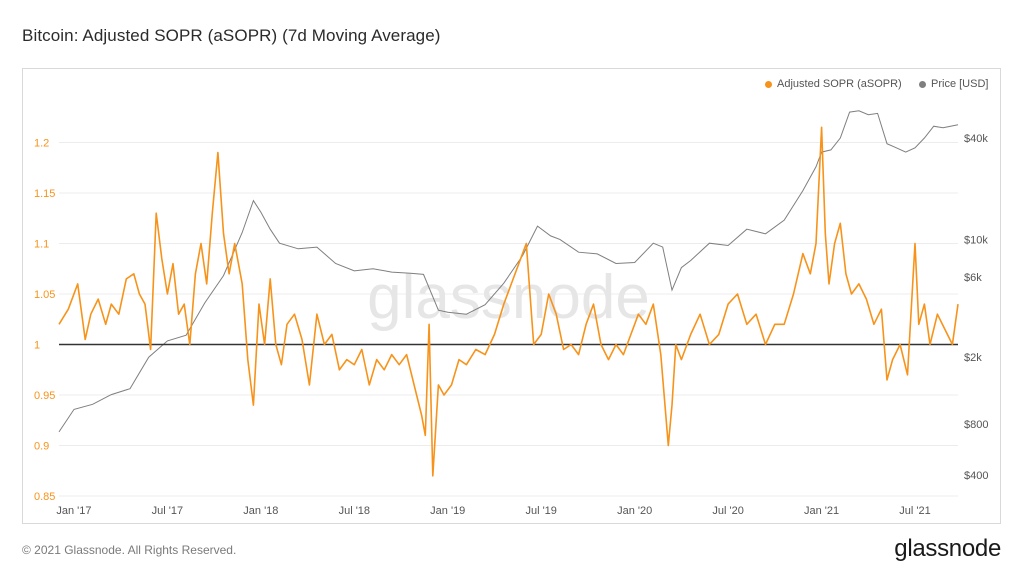 The height and width of the screenshot is (576, 1024). What do you see at coordinates (839, 84) in the screenshot?
I see `legend-label-asopr: Adjusted SOPR (aSOPR)` at bounding box center [839, 84].